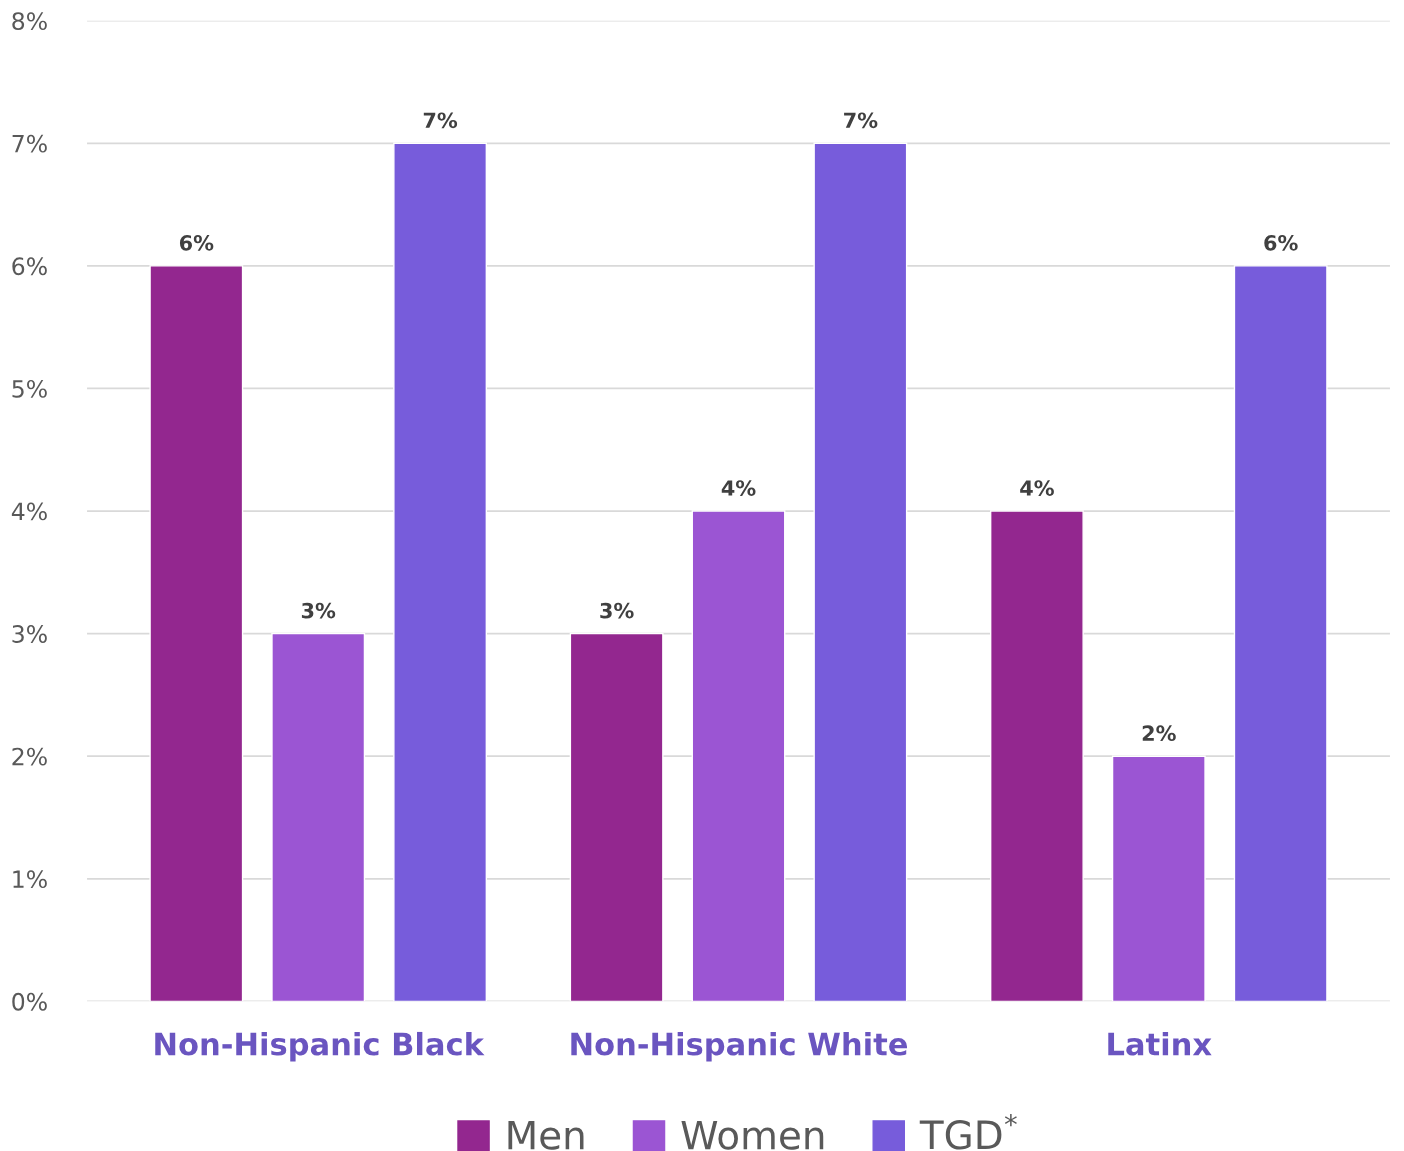 The image size is (1404, 1151). What do you see at coordinates (29, 511) in the screenshot?
I see `y-tick-label: 4%` at bounding box center [29, 511].